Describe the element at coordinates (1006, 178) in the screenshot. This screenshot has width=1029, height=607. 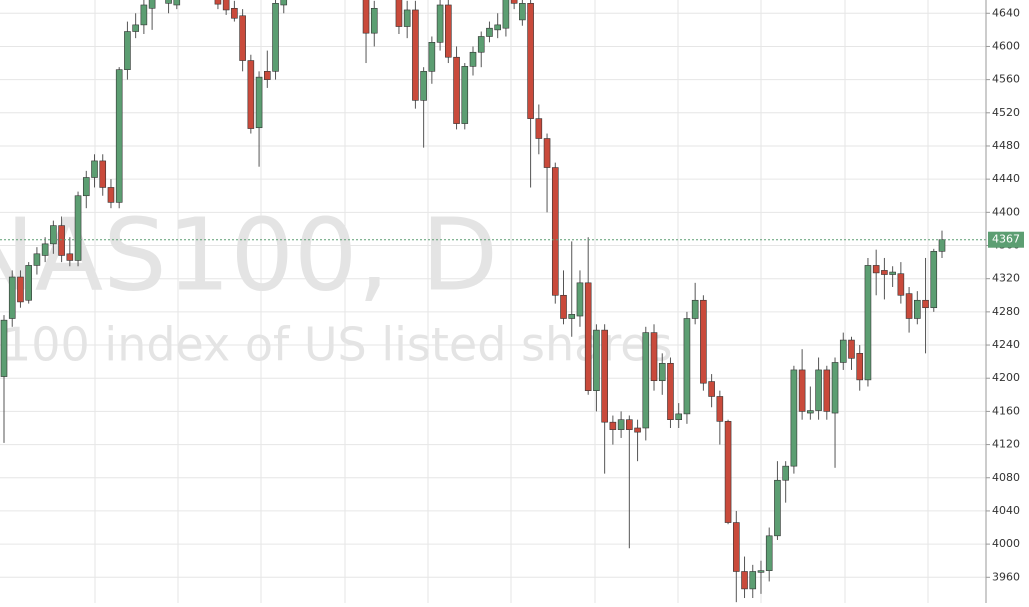
I see `y-tick-label: 4440` at that location.